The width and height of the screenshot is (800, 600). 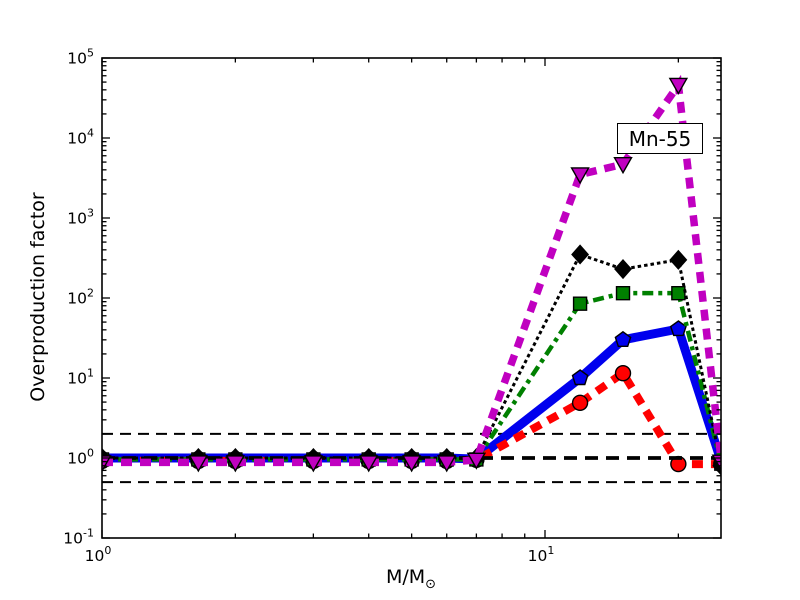 I want to click on y-tick-label: 10⁴, so click(x=80, y=137).